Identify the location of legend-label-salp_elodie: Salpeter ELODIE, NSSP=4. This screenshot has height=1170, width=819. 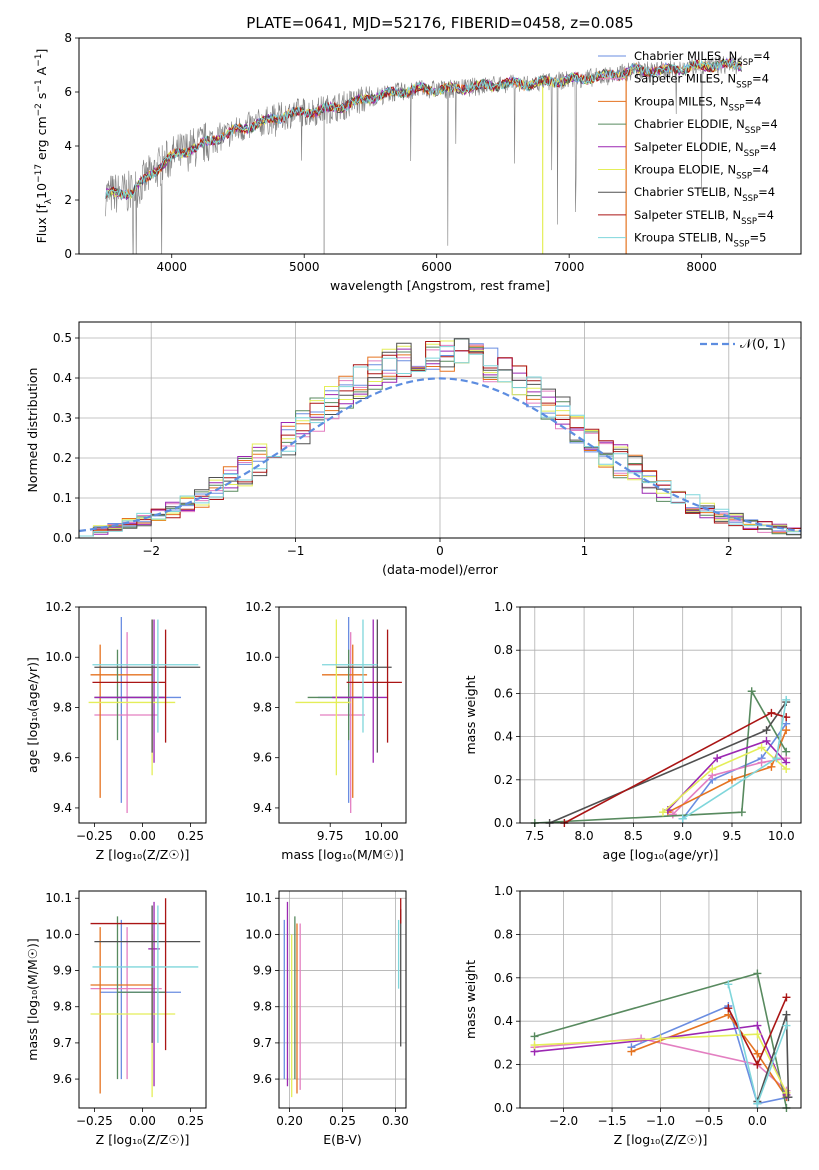
(705, 149).